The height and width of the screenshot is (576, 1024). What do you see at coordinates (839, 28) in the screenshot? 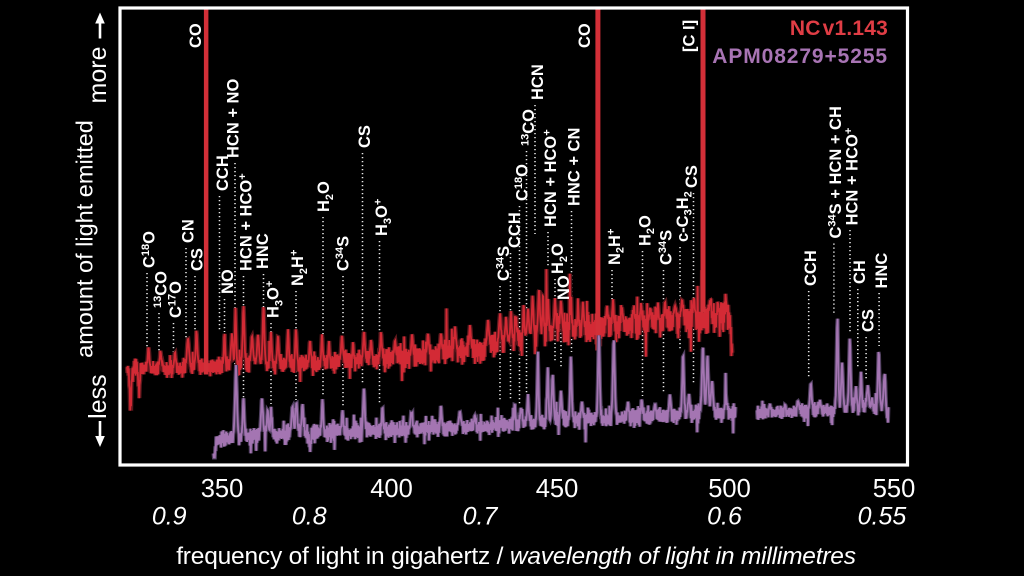
I see `svg-text: NCv1.143` at bounding box center [839, 28].